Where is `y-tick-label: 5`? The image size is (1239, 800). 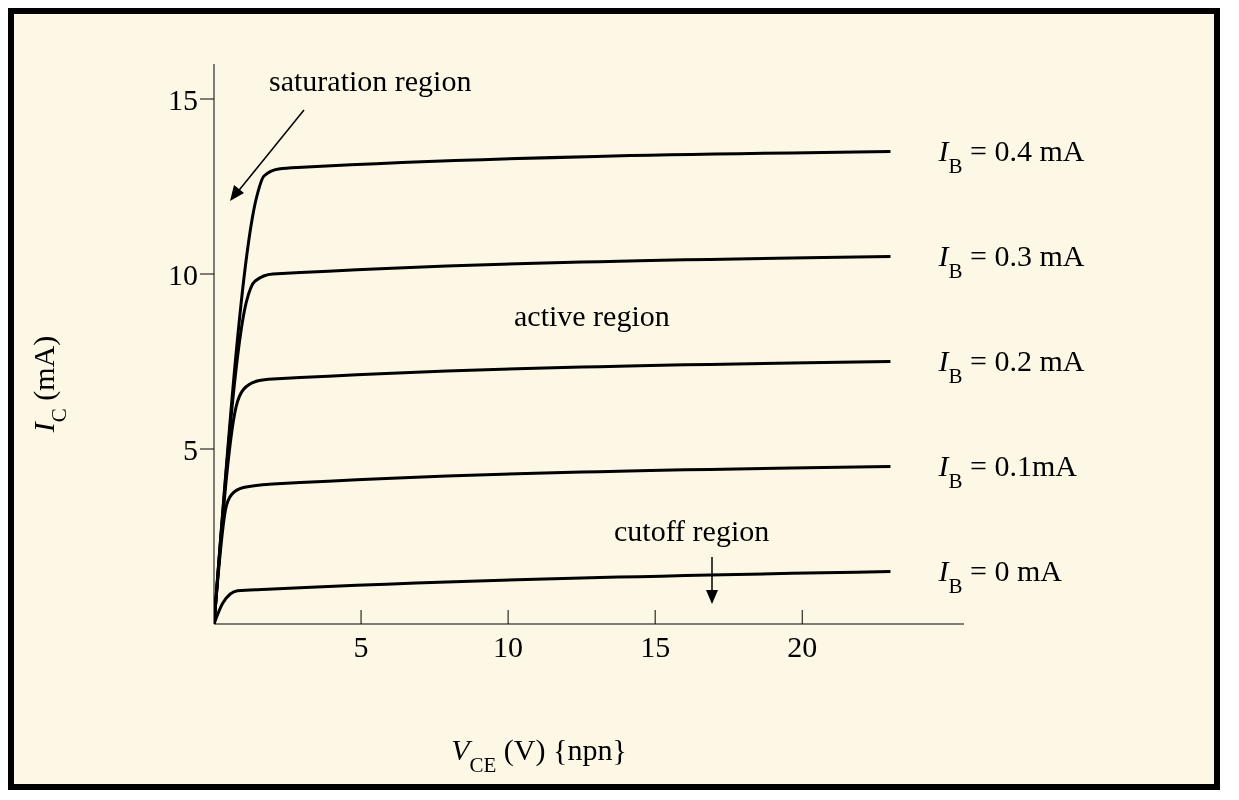 y-tick-label: 5 is located at coordinates (190, 449).